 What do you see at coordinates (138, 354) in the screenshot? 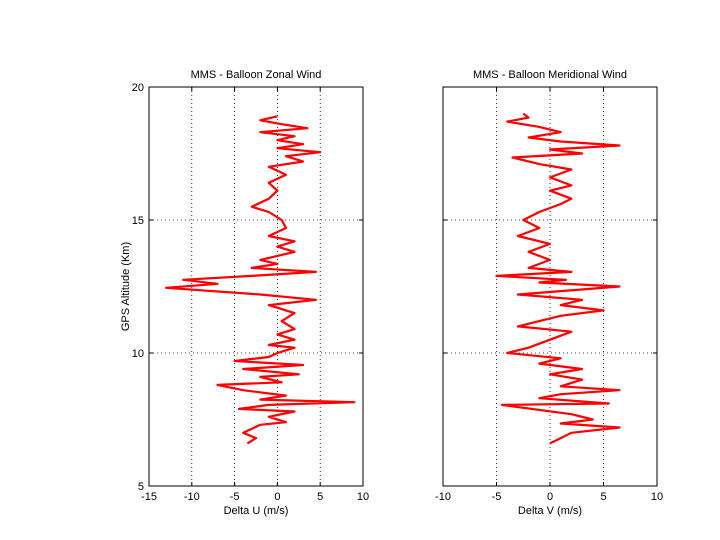
I see `zonal-y-tick-label: 10` at bounding box center [138, 354].